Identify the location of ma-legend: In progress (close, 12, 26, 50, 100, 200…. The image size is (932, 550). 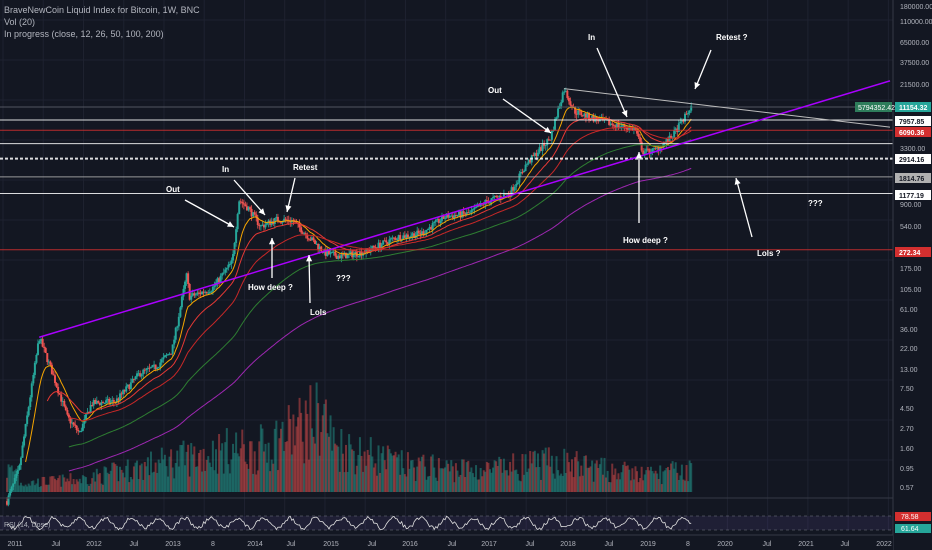
(84, 34).